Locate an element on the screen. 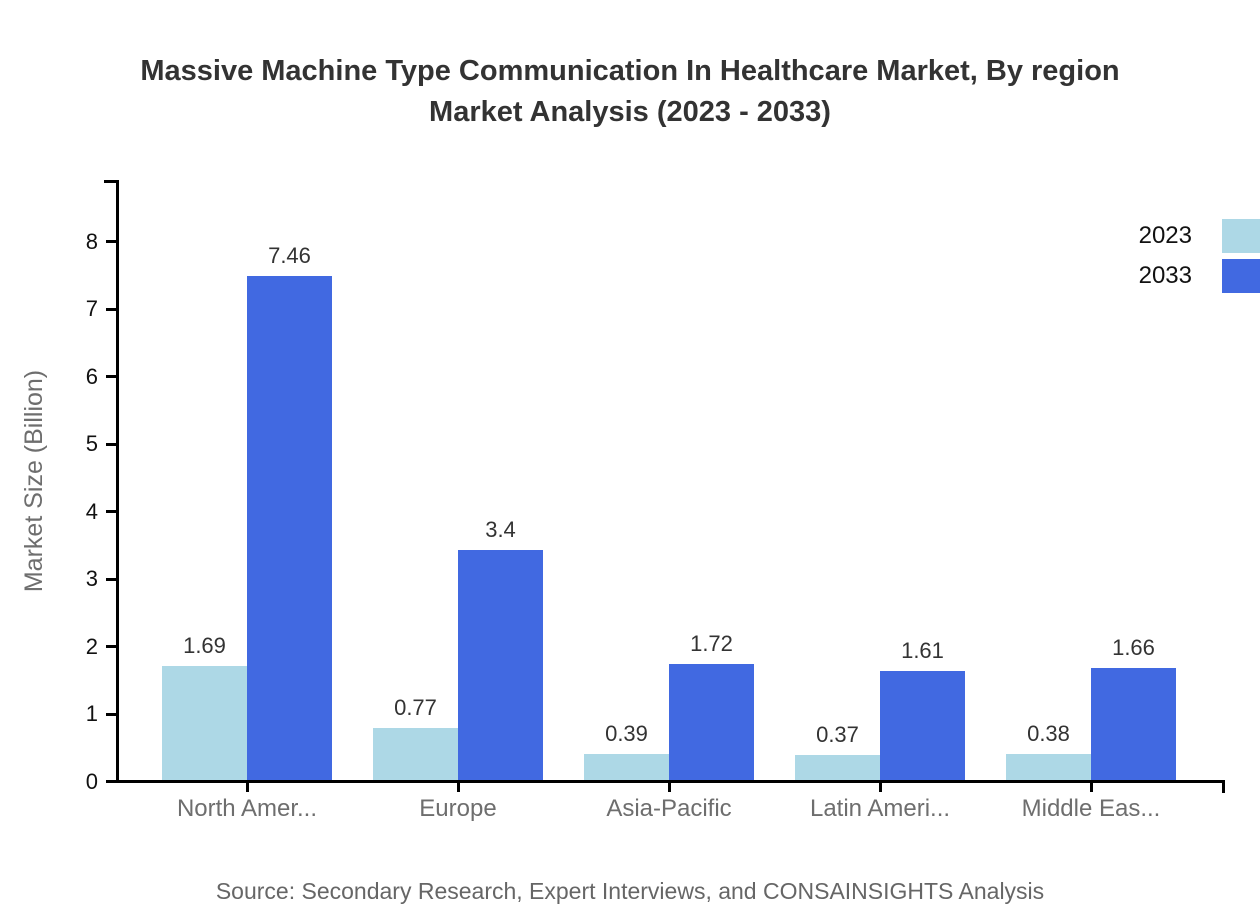 This screenshot has height=920, width=1260. bar-value-label: 0.77 is located at coordinates (415, 707).